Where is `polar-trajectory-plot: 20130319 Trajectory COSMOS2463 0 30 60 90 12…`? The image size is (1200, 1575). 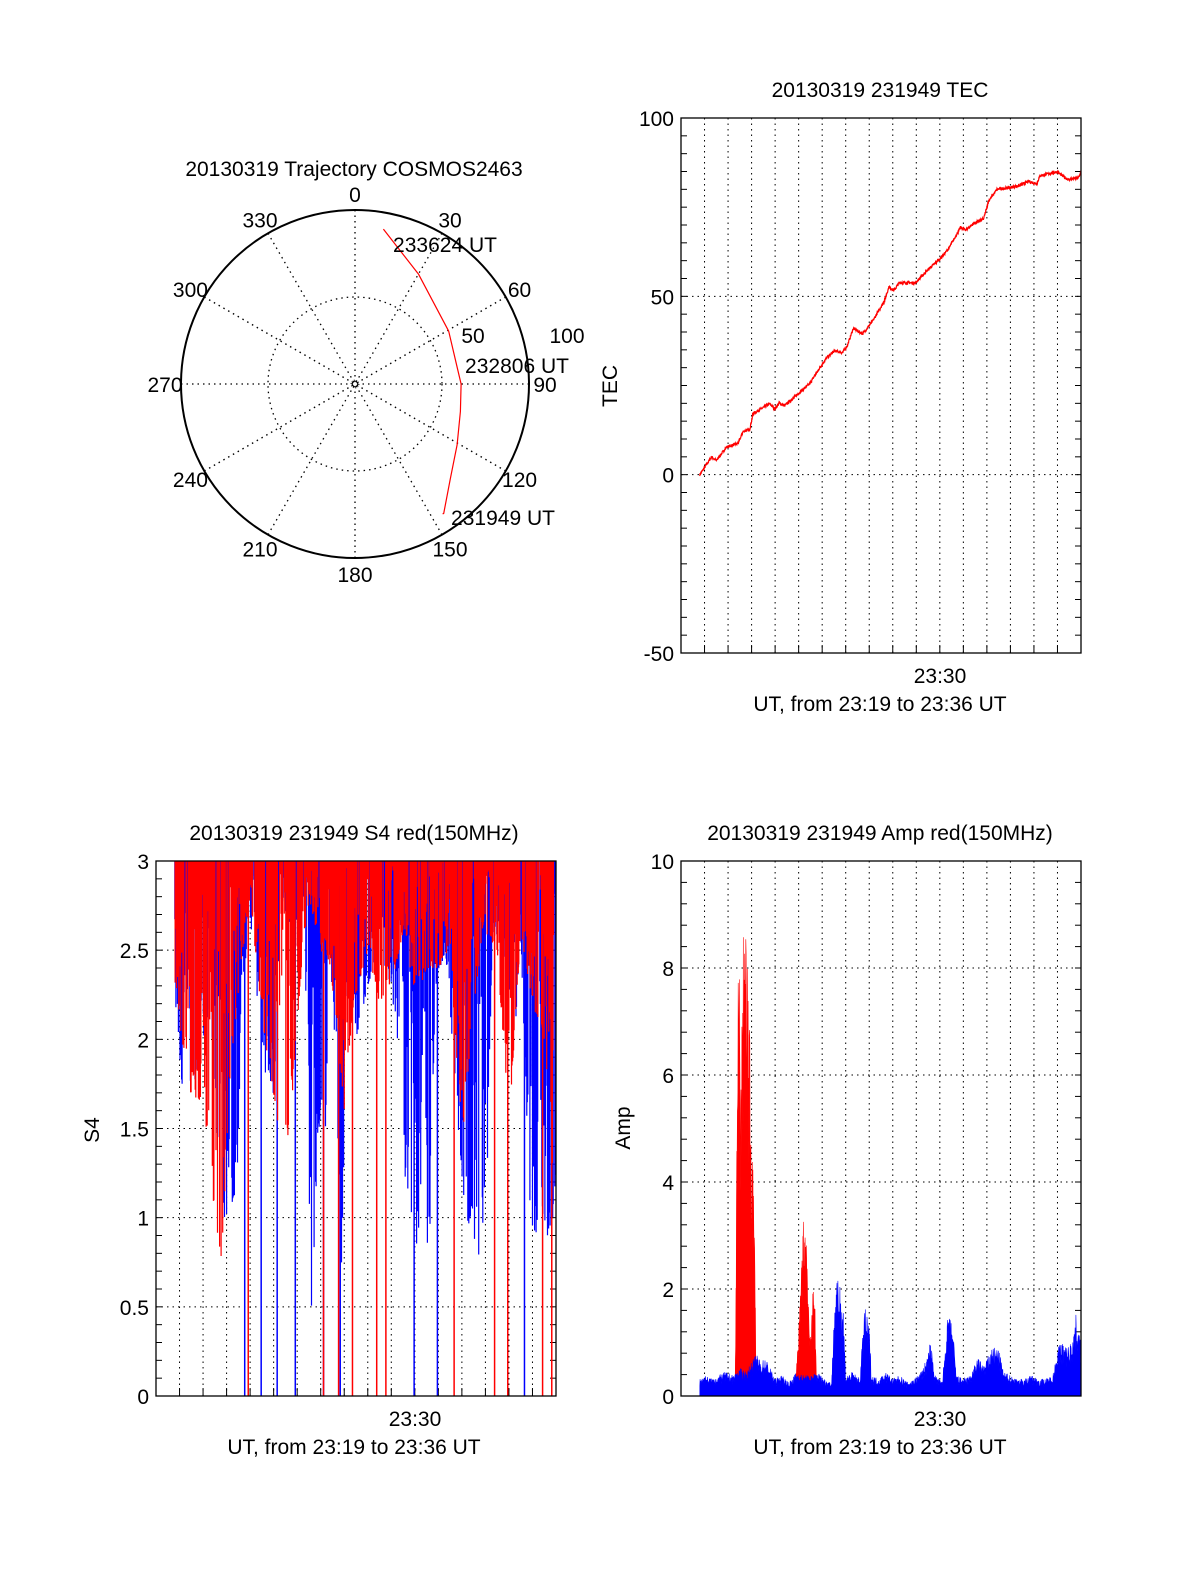
polar-trajectory-plot: 20130319 Trajectory COSMOS2463 0 30 60 90 12… is located at coordinates (365, 372).